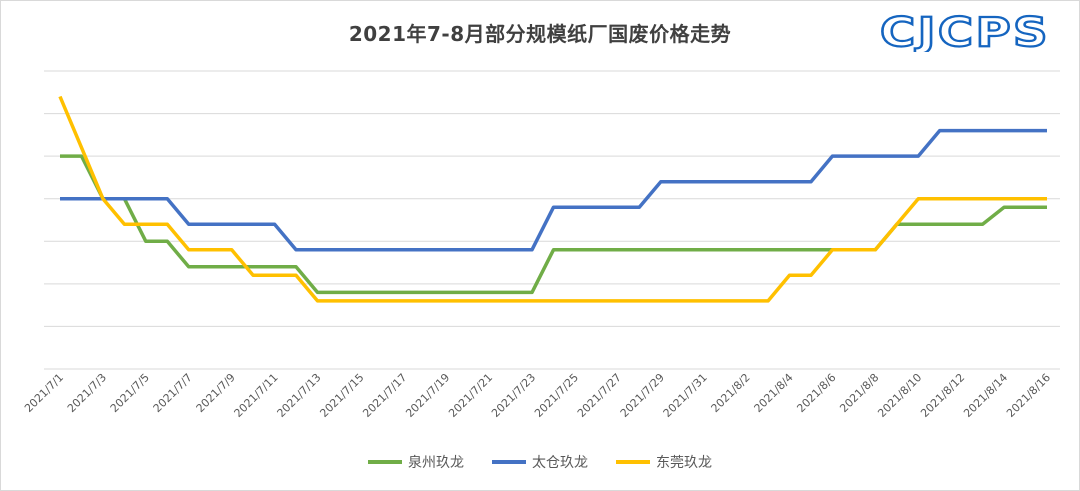  I want to click on x-tick-label: 2021/7/5, so click(130, 393).